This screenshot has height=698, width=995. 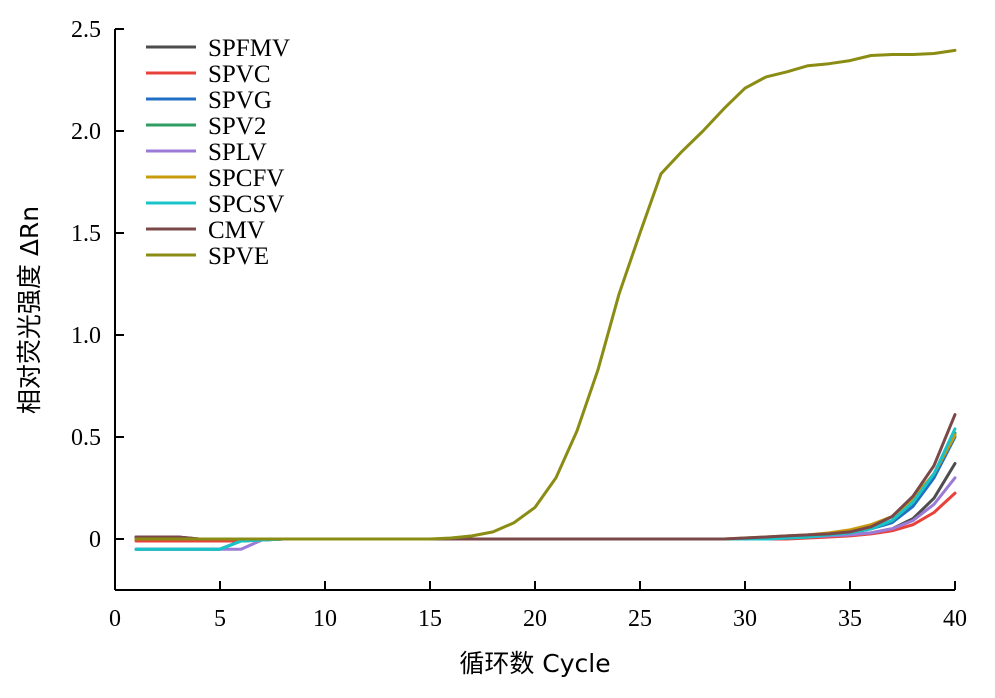 What do you see at coordinates (86, 234) in the screenshot?
I see `y-tick-label: 1.5` at bounding box center [86, 234].